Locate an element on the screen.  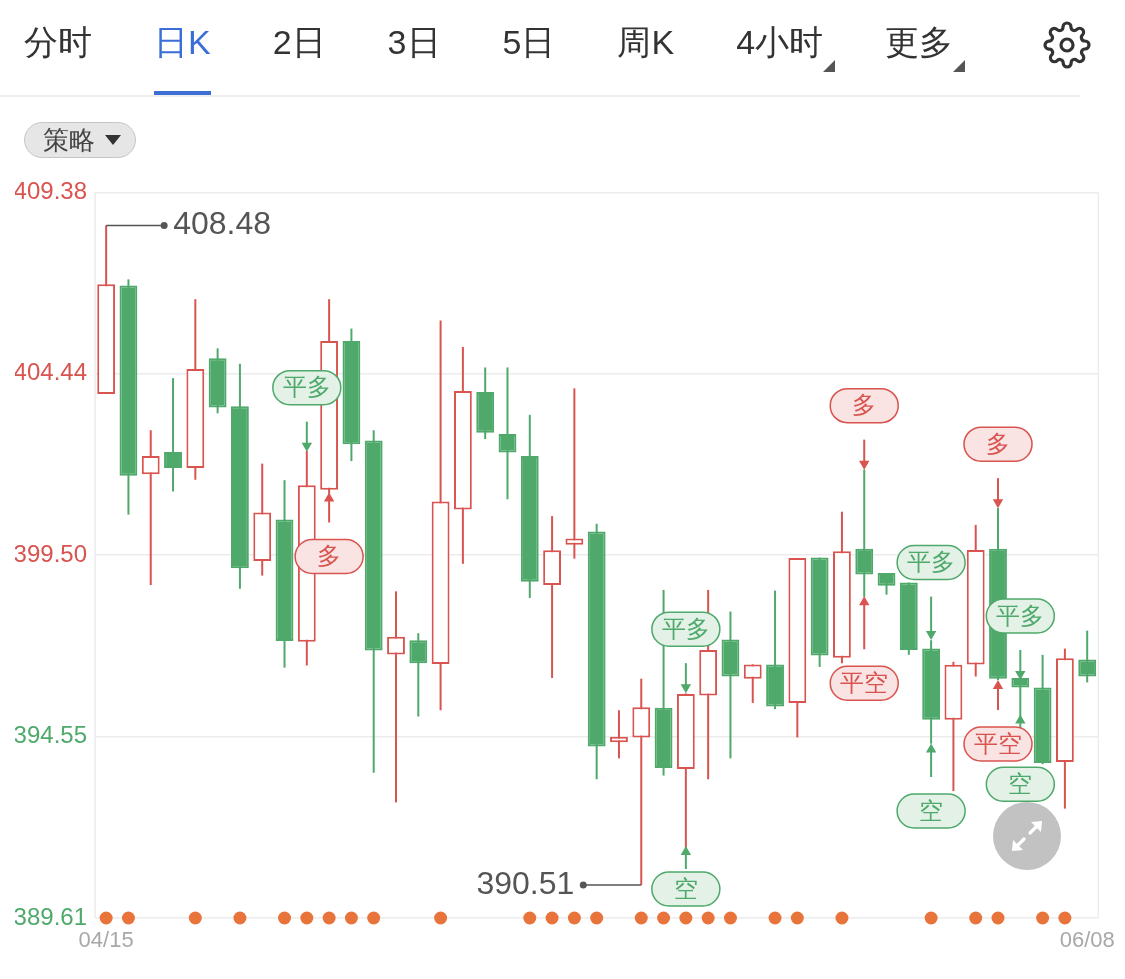
text: 4小时 is located at coordinates (780, 42).